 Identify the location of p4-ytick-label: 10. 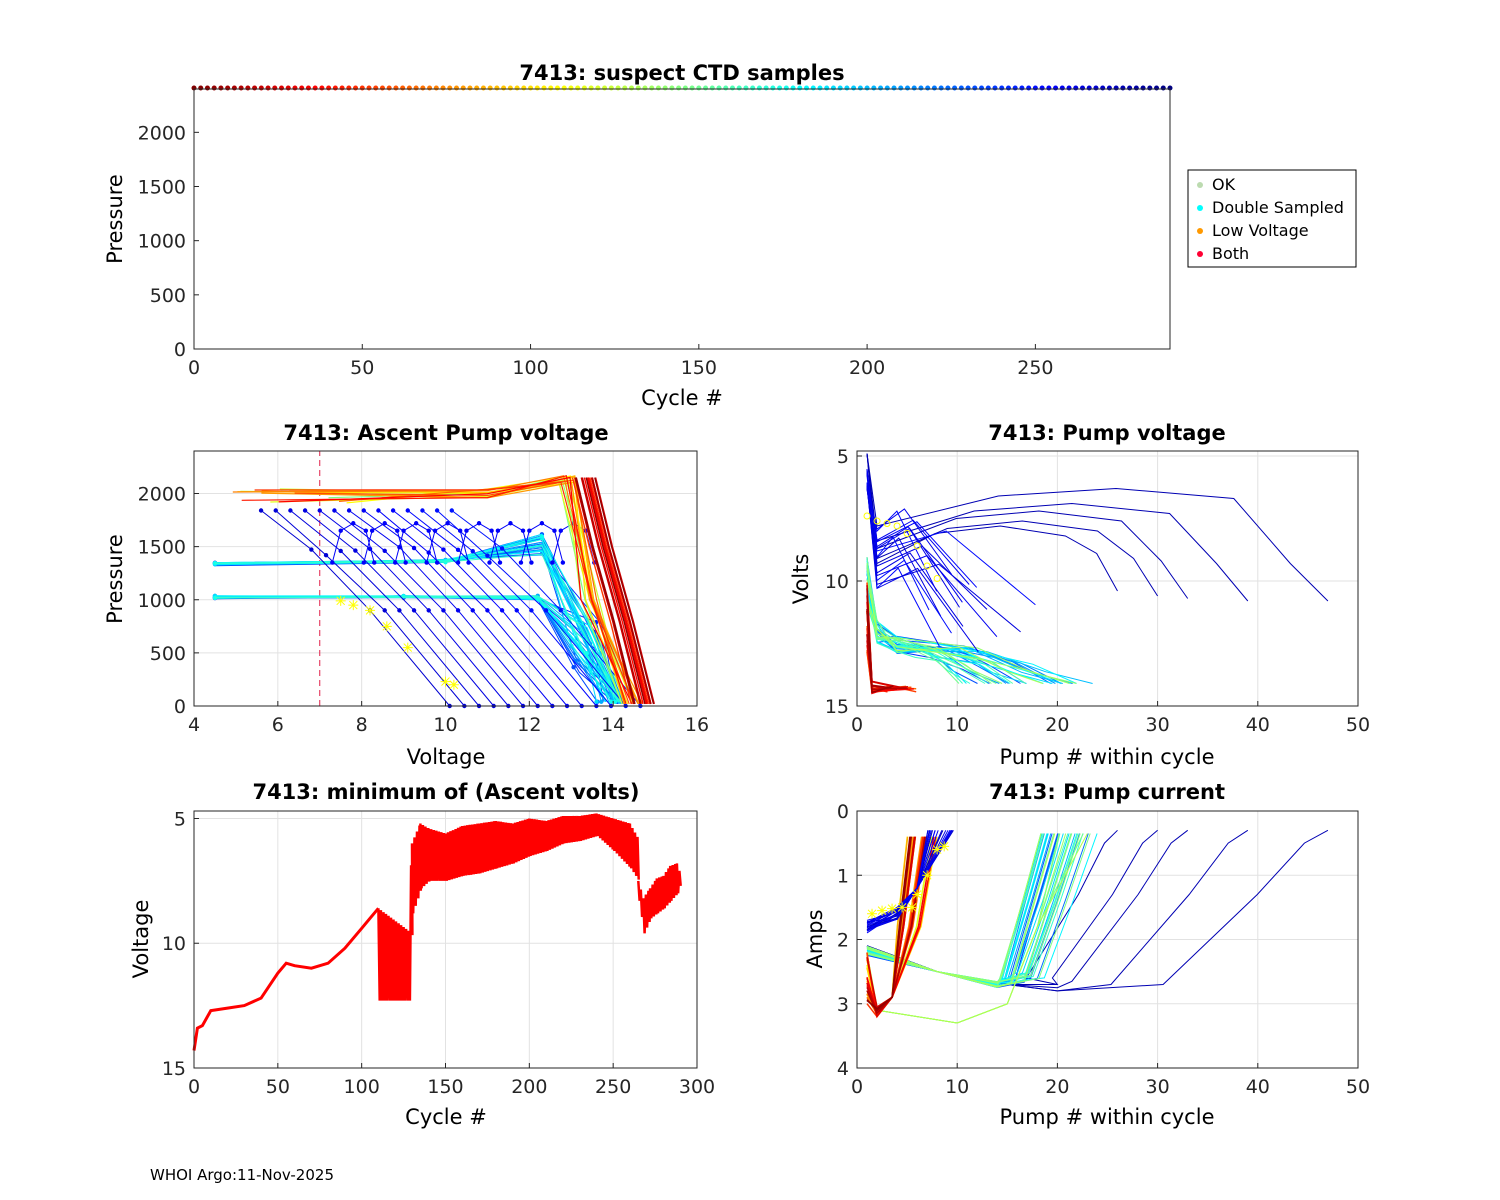
(174, 944).